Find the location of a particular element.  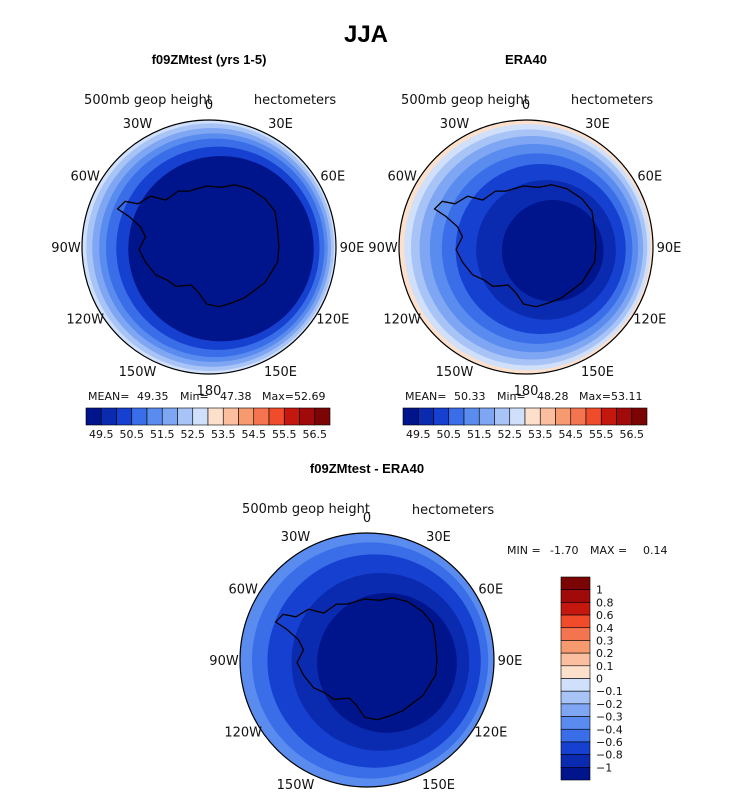

stats-line: MEAN= 49.35 Min= 47.38 Max= 52.69 is located at coordinates (207, 396).